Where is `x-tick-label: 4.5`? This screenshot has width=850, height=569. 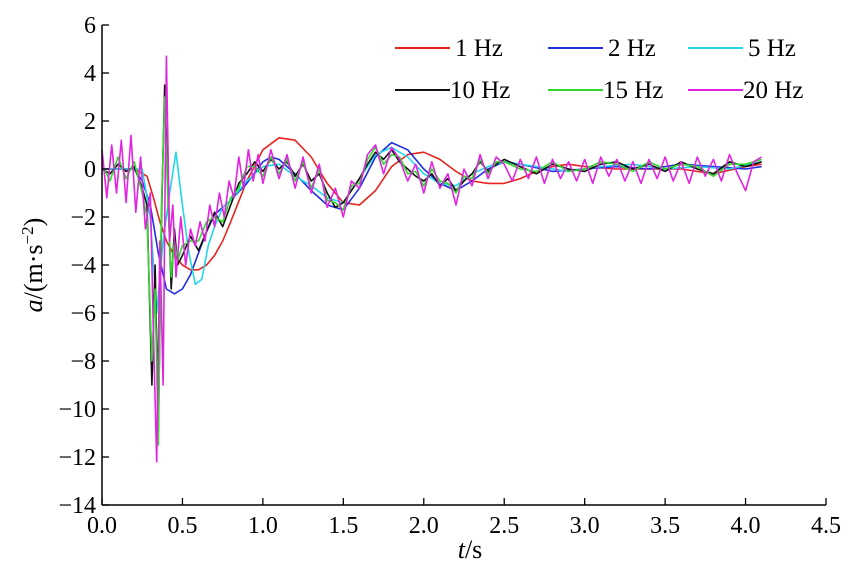
x-tick-label: 4.5 is located at coordinates (826, 526).